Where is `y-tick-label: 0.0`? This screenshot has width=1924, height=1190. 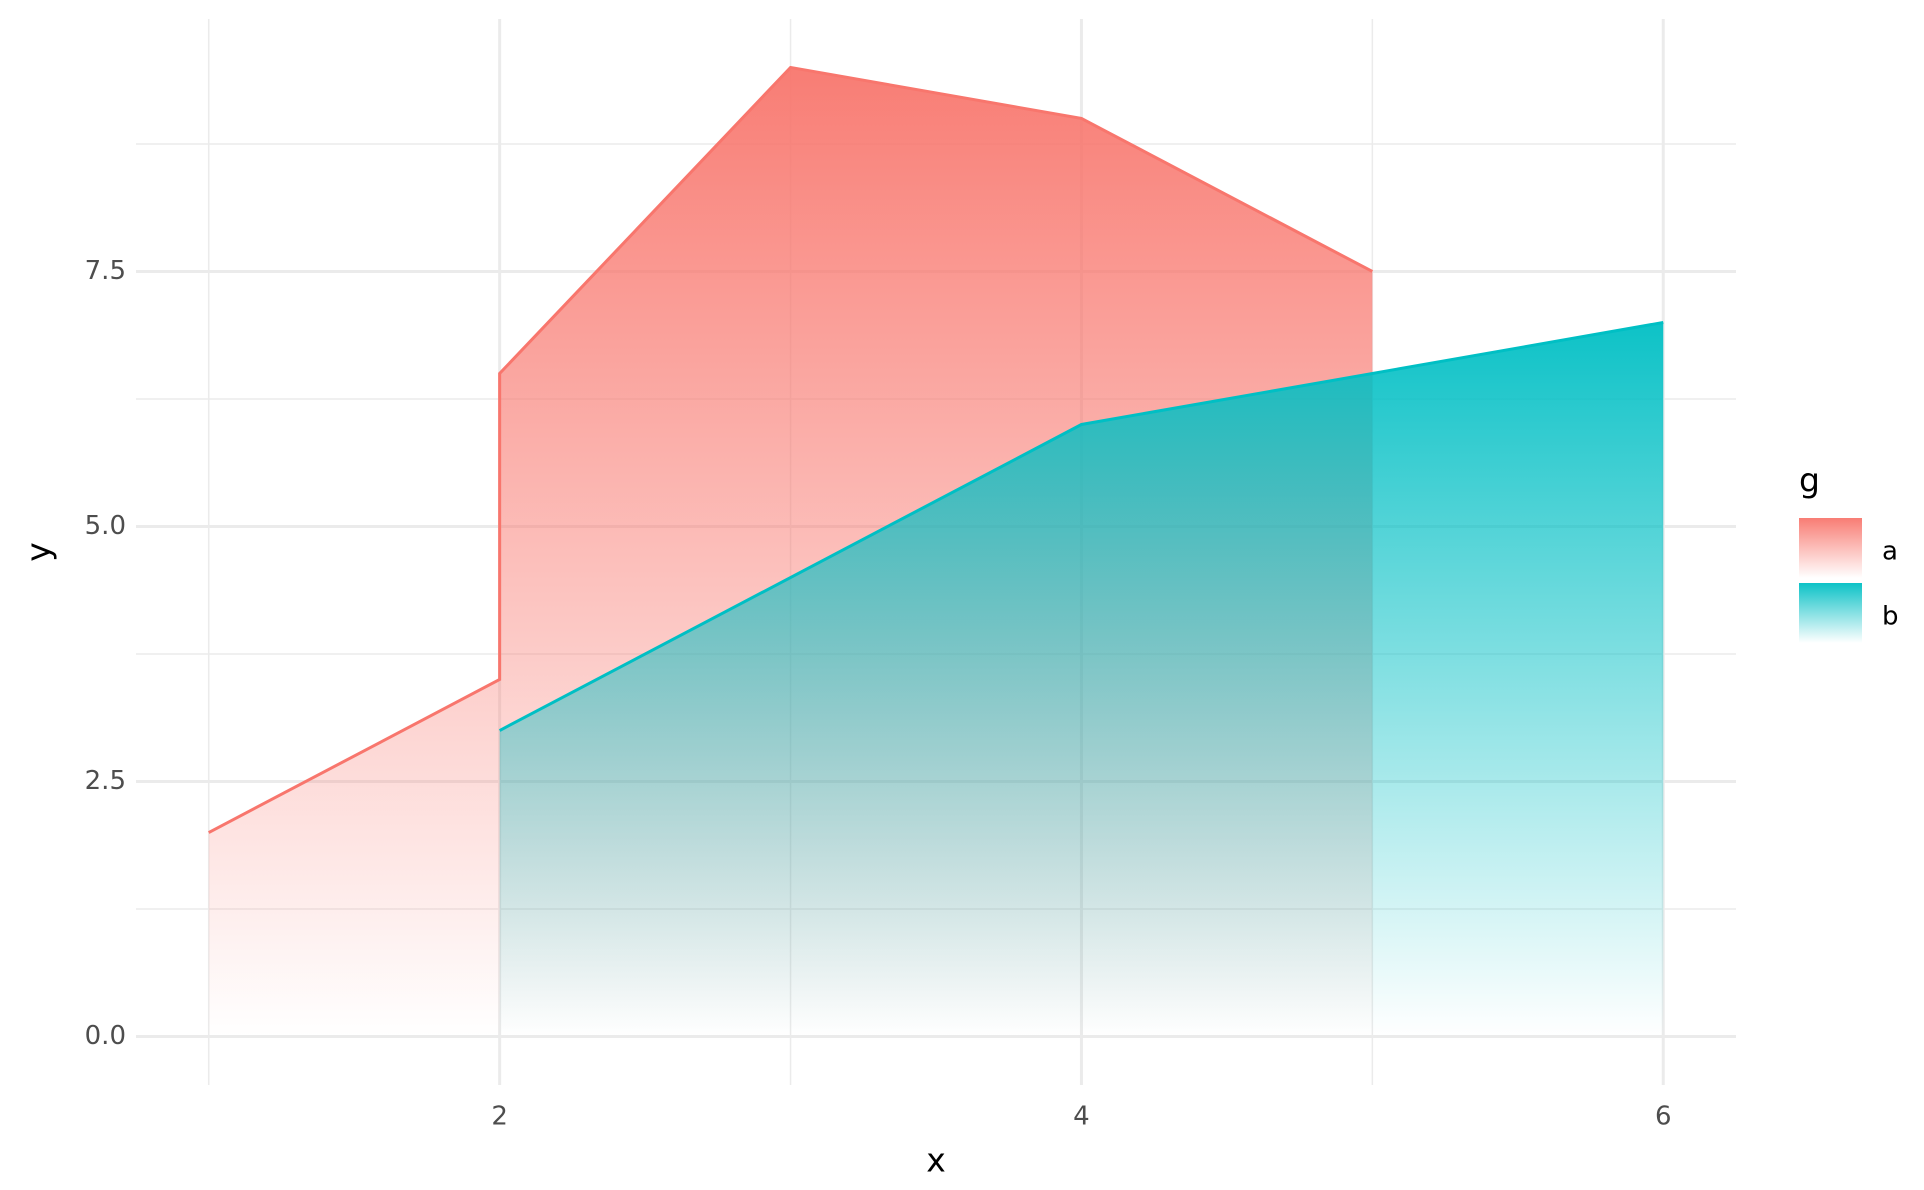
y-tick-label: 0.0 is located at coordinates (105, 1036).